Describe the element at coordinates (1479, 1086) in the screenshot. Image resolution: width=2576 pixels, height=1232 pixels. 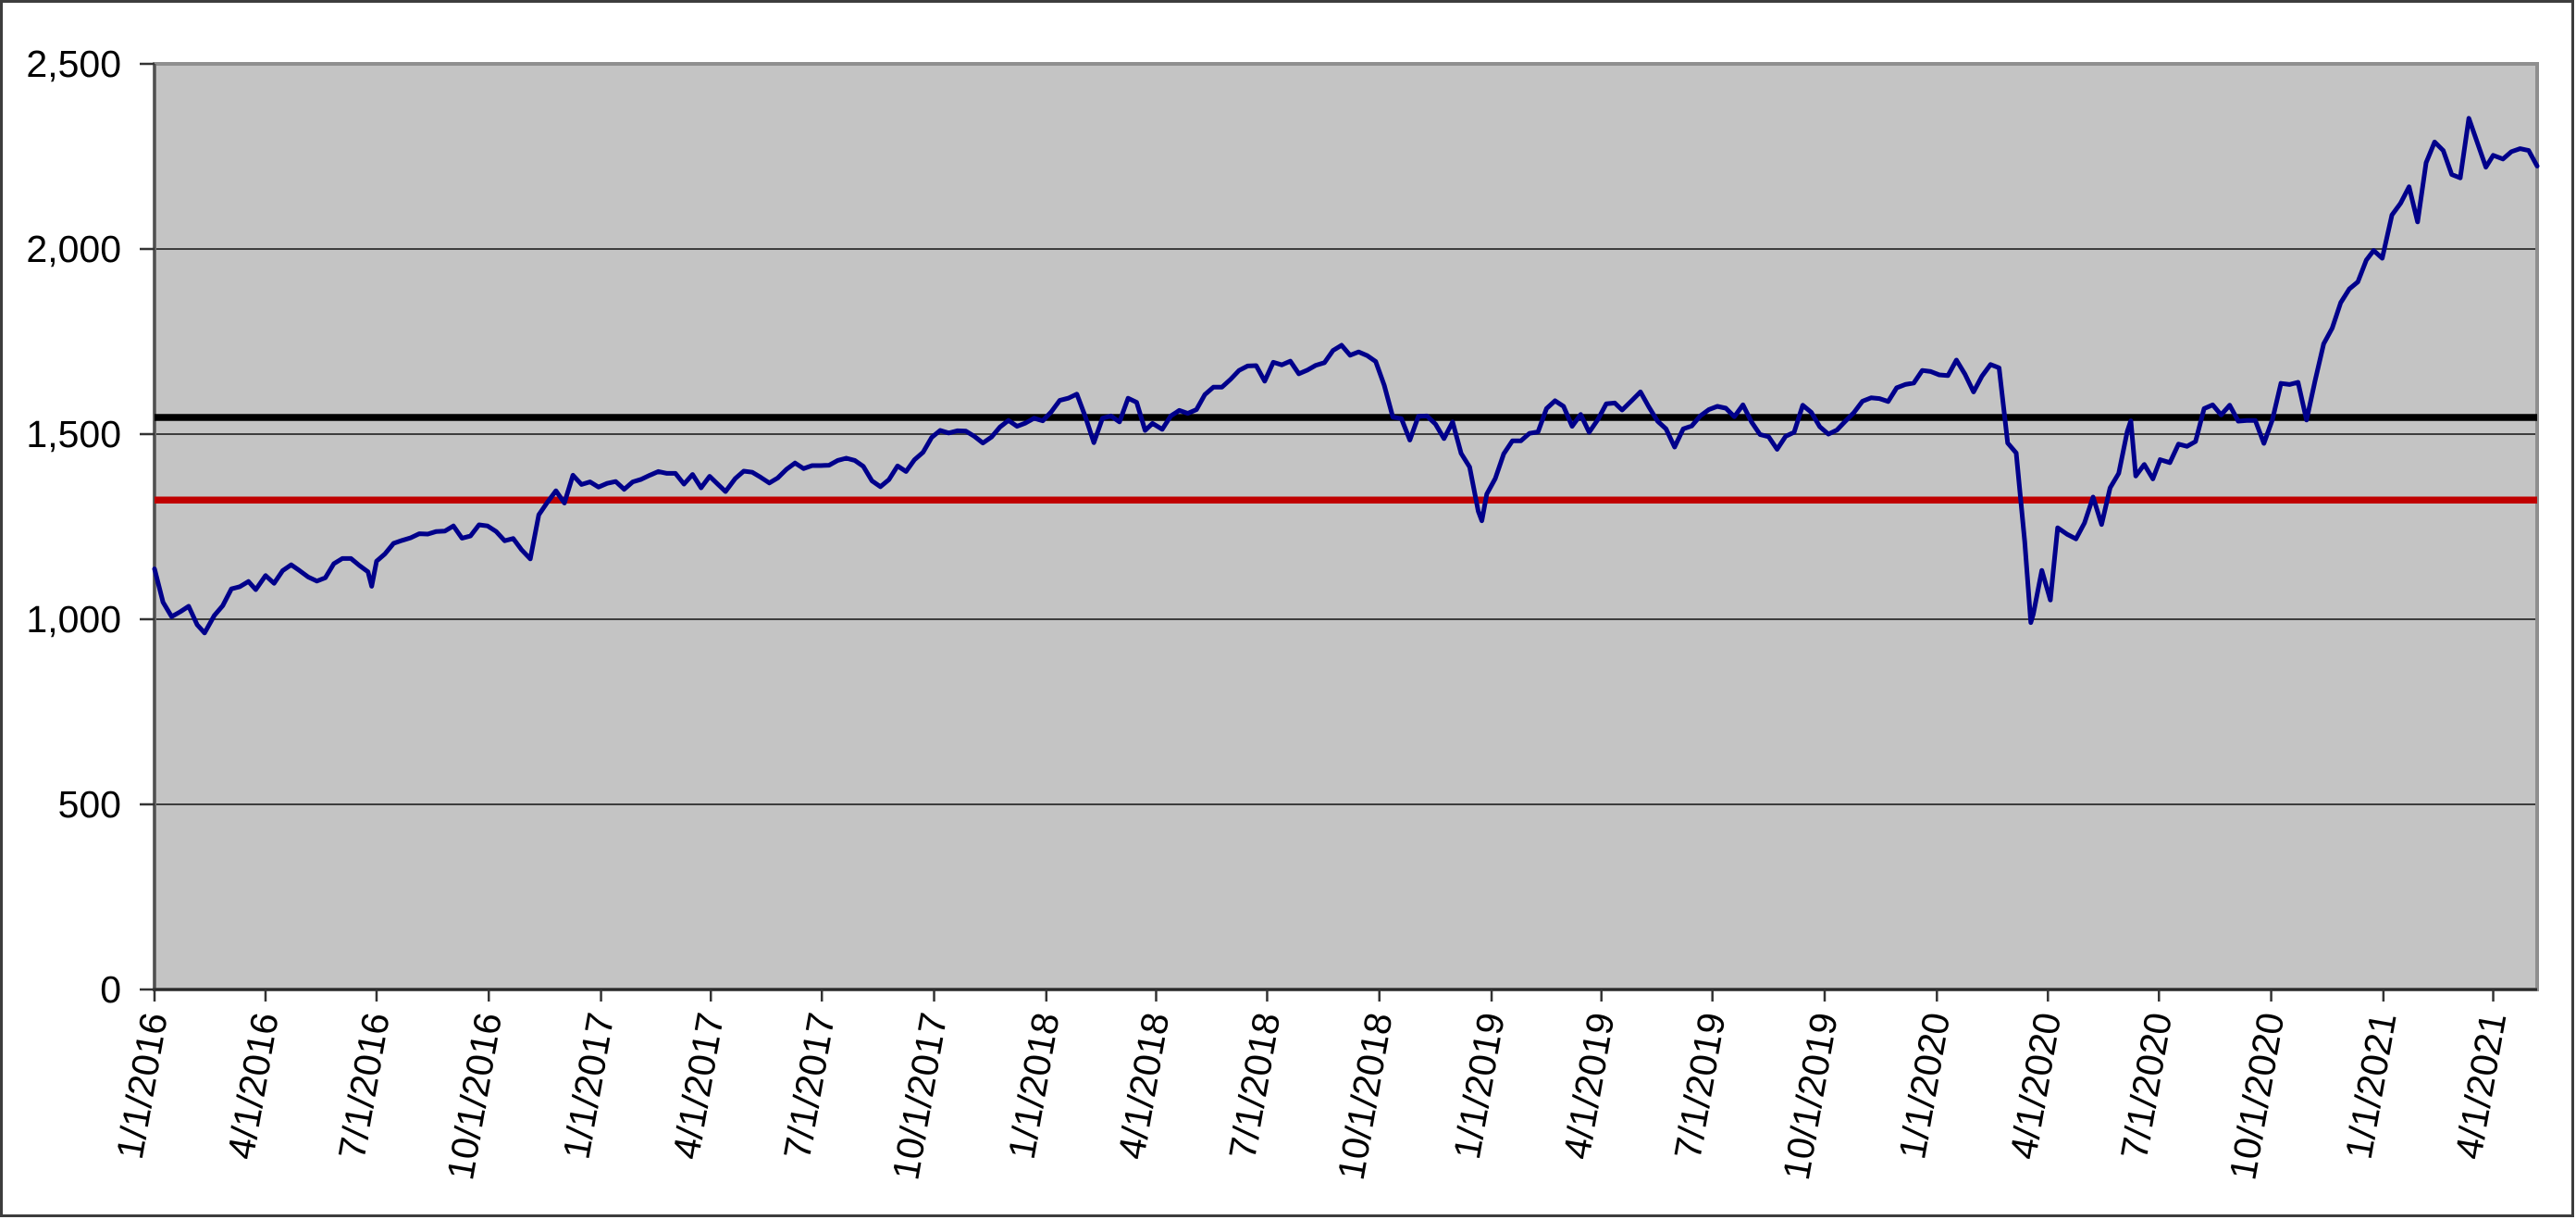
I see `x-axis-label: 1/1/2019` at that location.